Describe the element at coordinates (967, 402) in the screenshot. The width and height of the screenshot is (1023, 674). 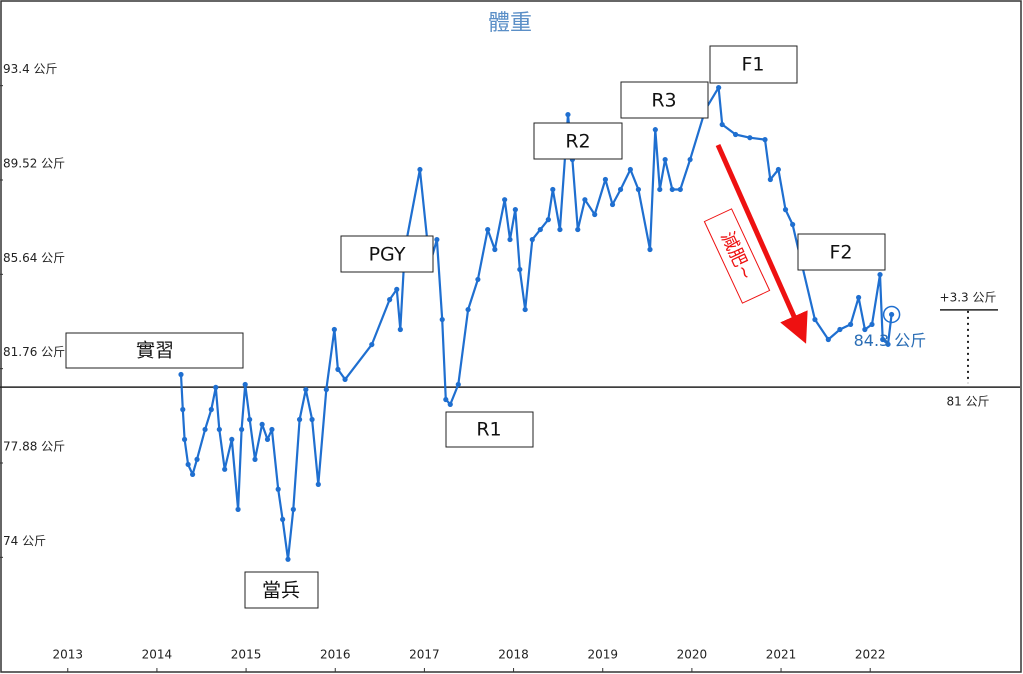
I see `reference-label: 81 公斤` at that location.